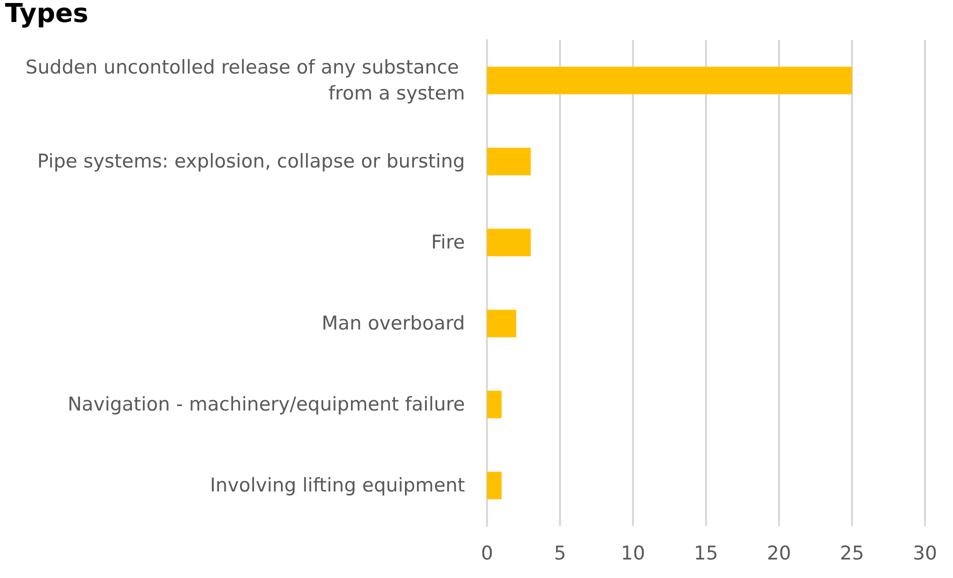  What do you see at coordinates (46, 14) in the screenshot?
I see `text: Types` at bounding box center [46, 14].